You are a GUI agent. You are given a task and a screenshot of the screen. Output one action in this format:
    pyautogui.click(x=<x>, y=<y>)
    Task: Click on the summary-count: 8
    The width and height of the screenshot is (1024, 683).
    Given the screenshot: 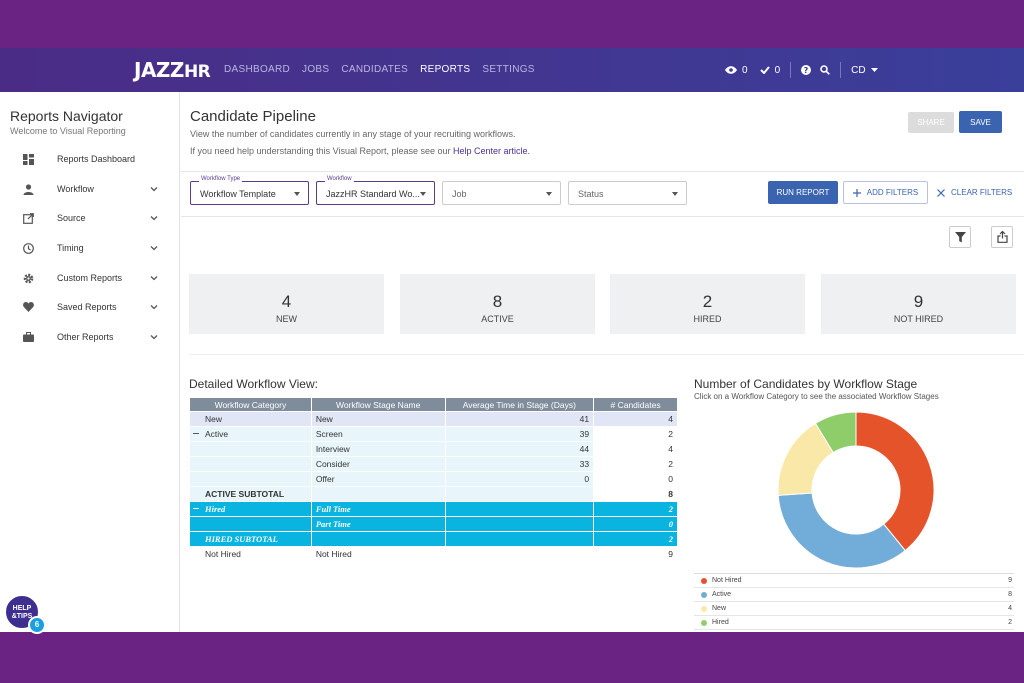 What is the action you would take?
    pyautogui.click(x=497, y=301)
    